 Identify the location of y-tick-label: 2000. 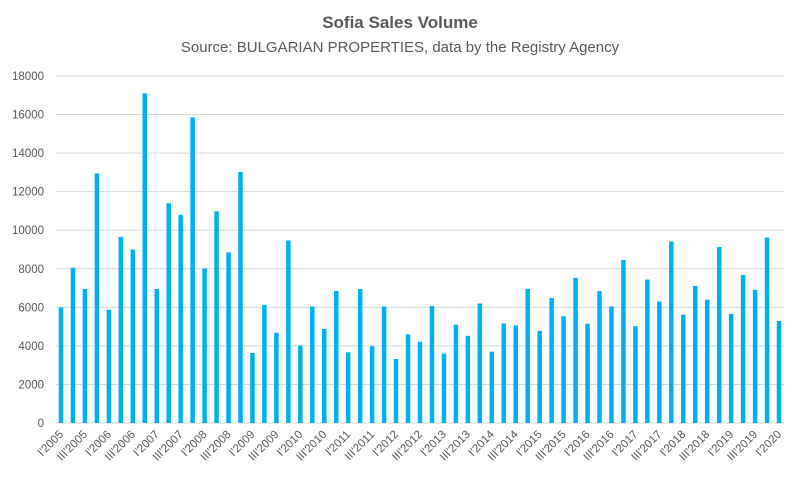
(31, 385).